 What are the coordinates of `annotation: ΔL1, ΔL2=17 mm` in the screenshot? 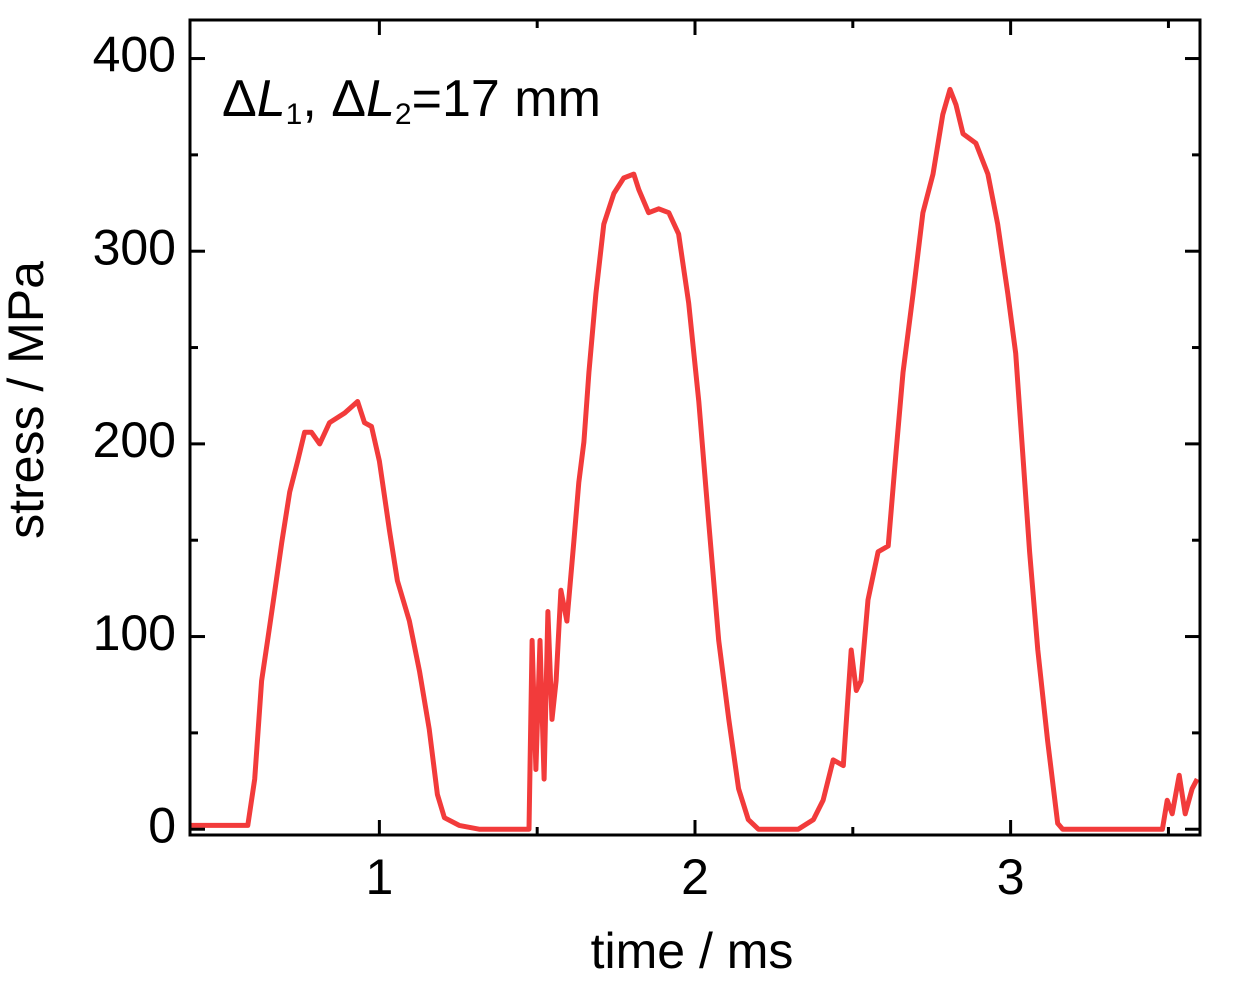 It's located at (411, 100).